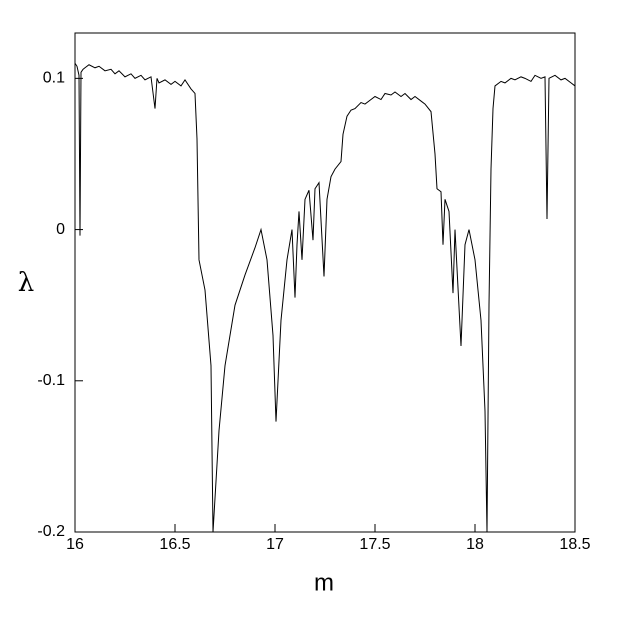 The image size is (628, 627). Describe the element at coordinates (174, 544) in the screenshot. I see `x-tick-label: 16.5` at that location.